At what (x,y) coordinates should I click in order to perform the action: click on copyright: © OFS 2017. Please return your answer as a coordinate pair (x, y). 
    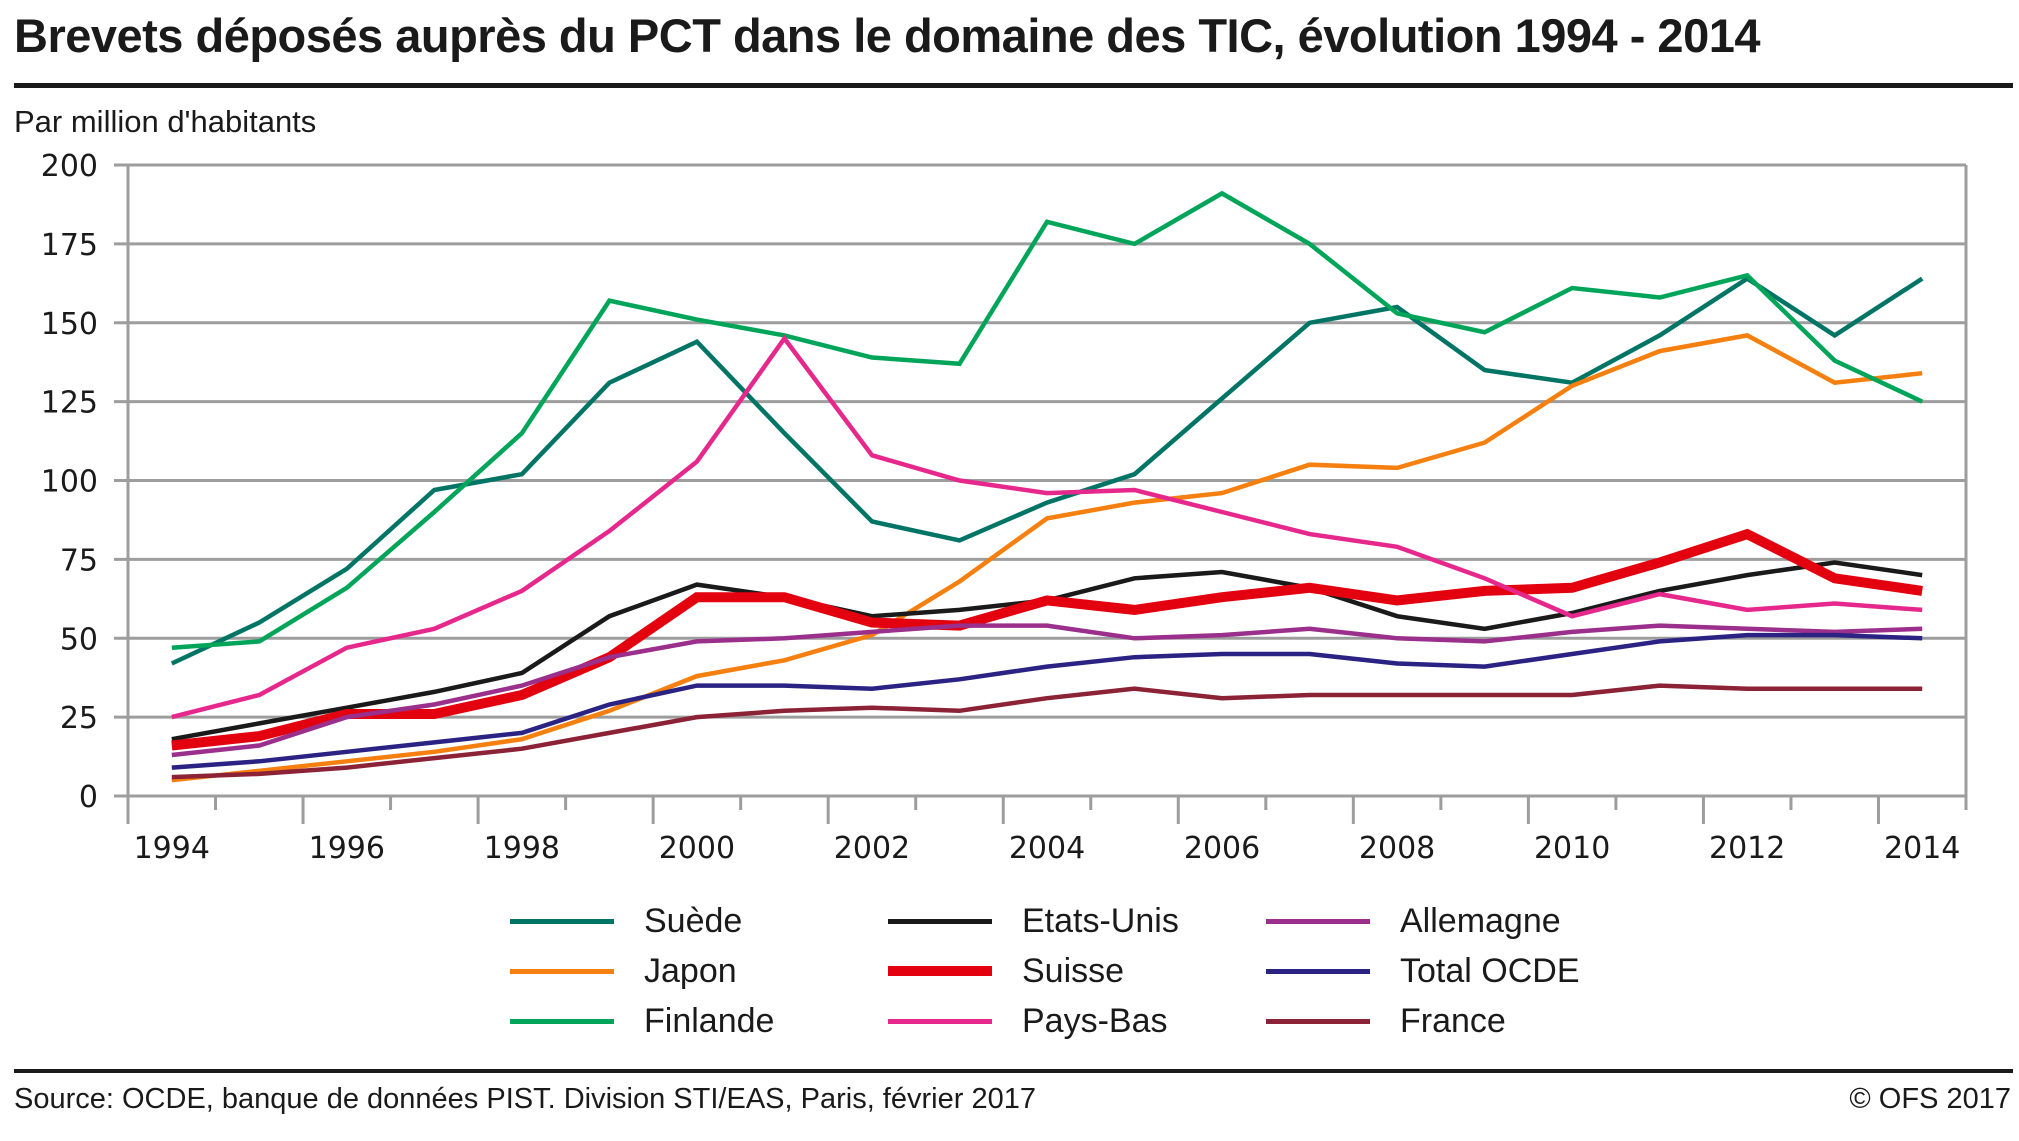
    Looking at the image, I should click on (1930, 1099).